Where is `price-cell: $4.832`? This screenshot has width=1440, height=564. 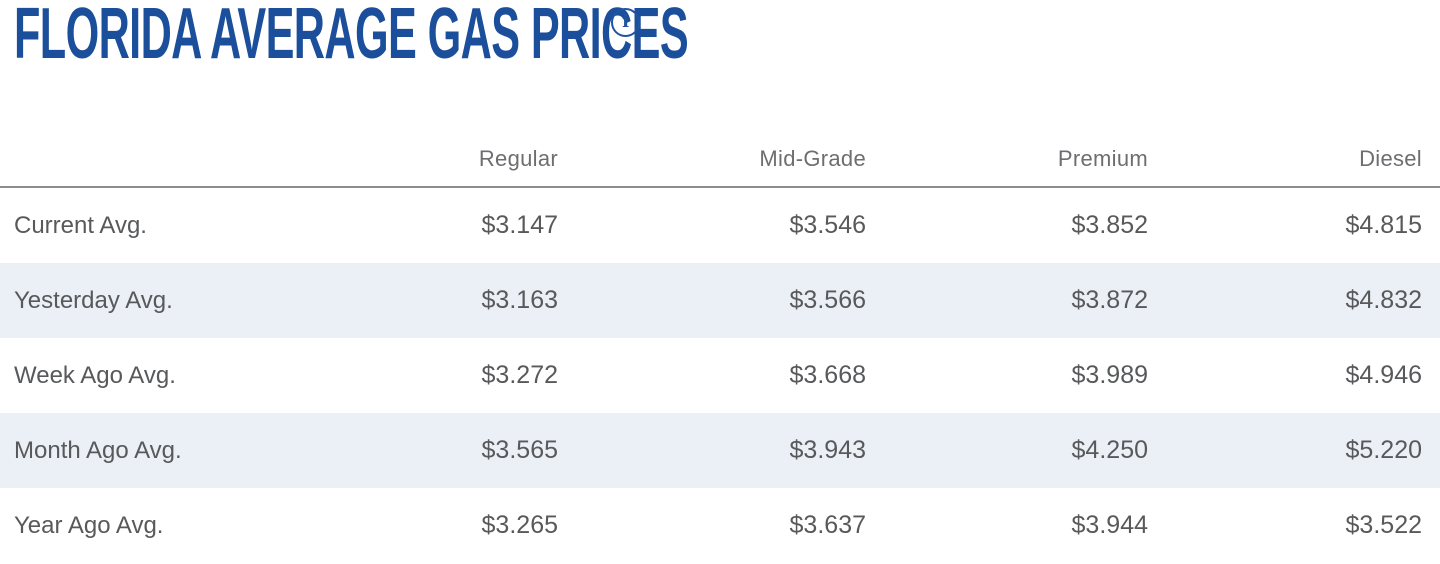
price-cell: $4.832 is located at coordinates (1383, 300).